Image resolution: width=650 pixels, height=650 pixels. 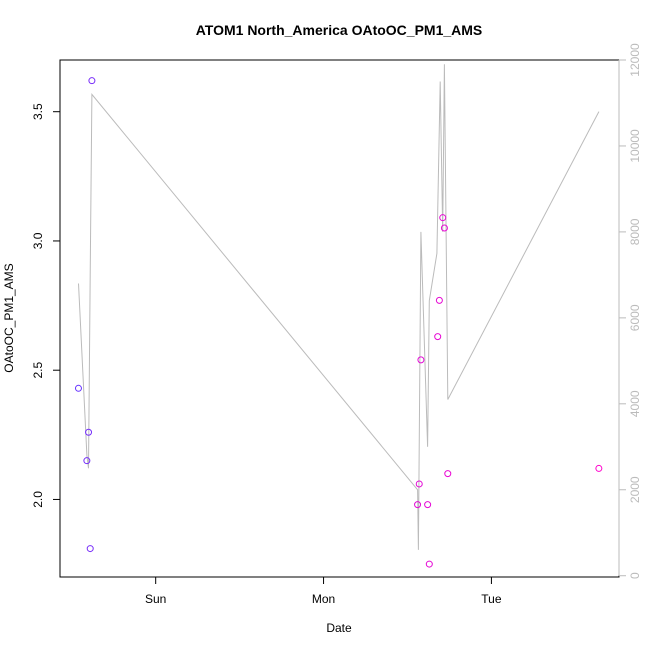 I want to click on y2-tick-label: 6000, so click(x=635, y=317).